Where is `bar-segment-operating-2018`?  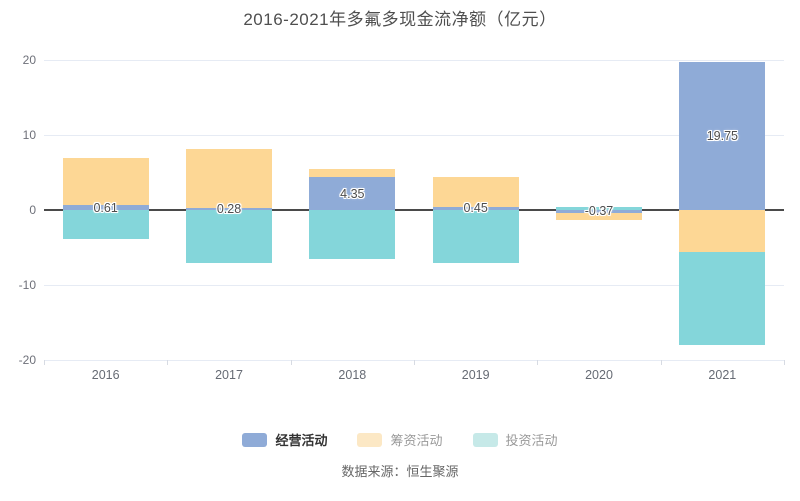
bar-segment-operating-2018 is located at coordinates (352, 193).